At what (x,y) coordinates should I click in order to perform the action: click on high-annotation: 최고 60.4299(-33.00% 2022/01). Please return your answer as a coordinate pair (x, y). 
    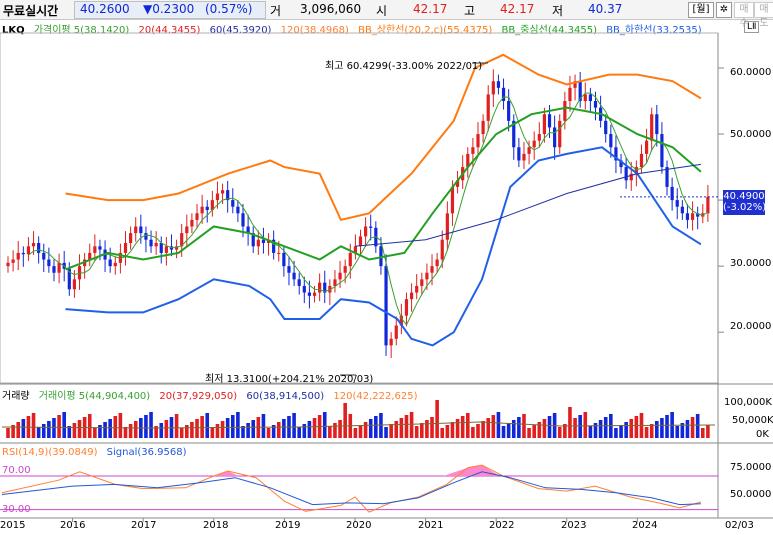
    Looking at the image, I should click on (404, 66).